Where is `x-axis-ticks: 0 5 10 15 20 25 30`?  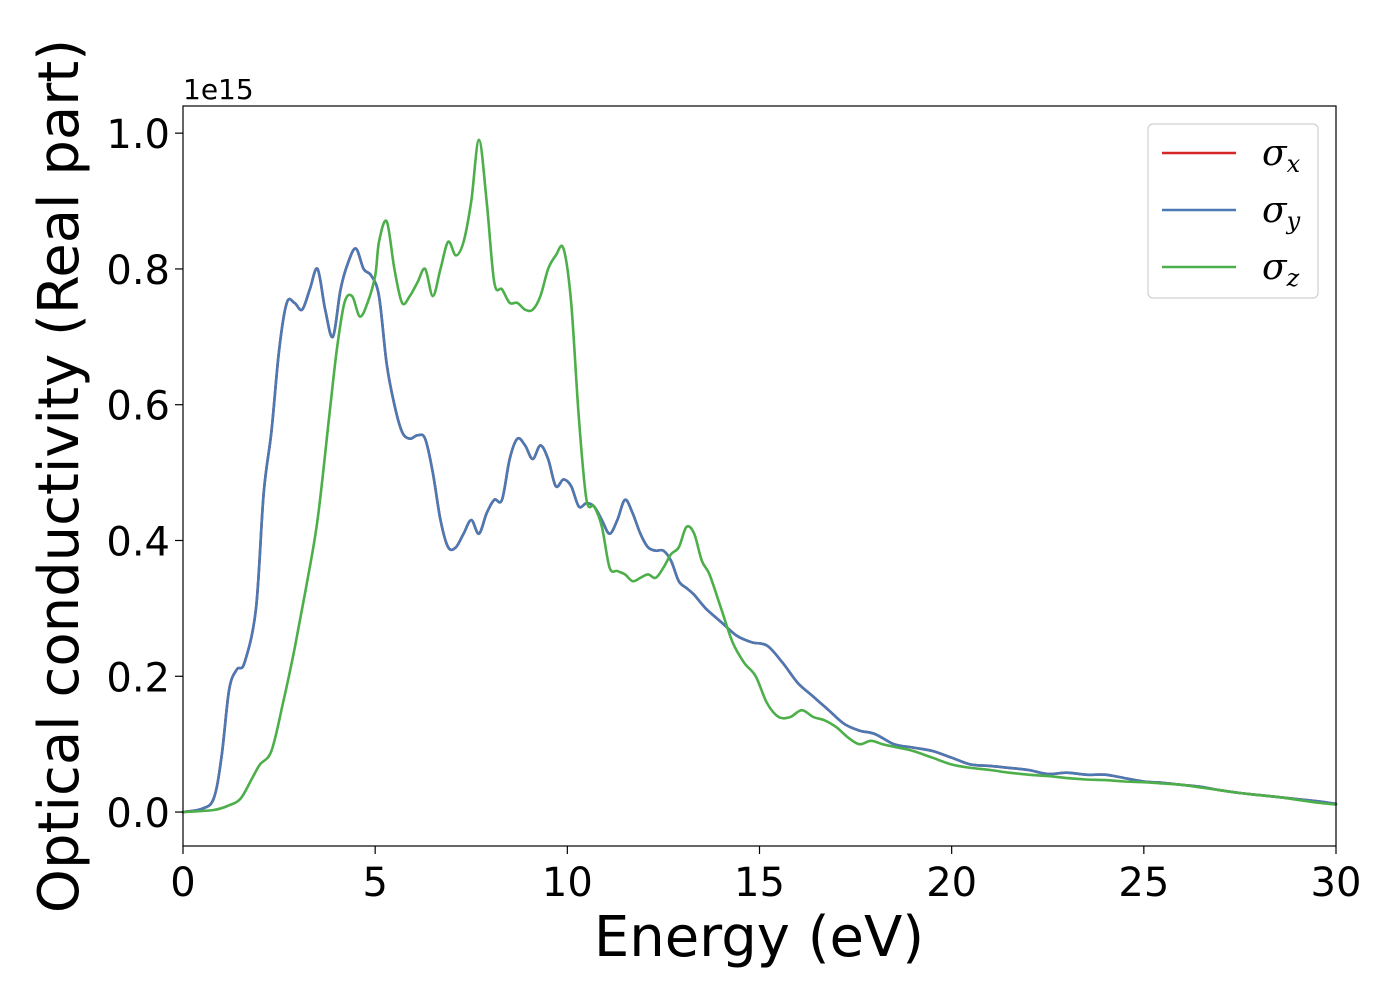 x-axis-ticks: 0 5 10 15 20 25 30 is located at coordinates (765, 876).